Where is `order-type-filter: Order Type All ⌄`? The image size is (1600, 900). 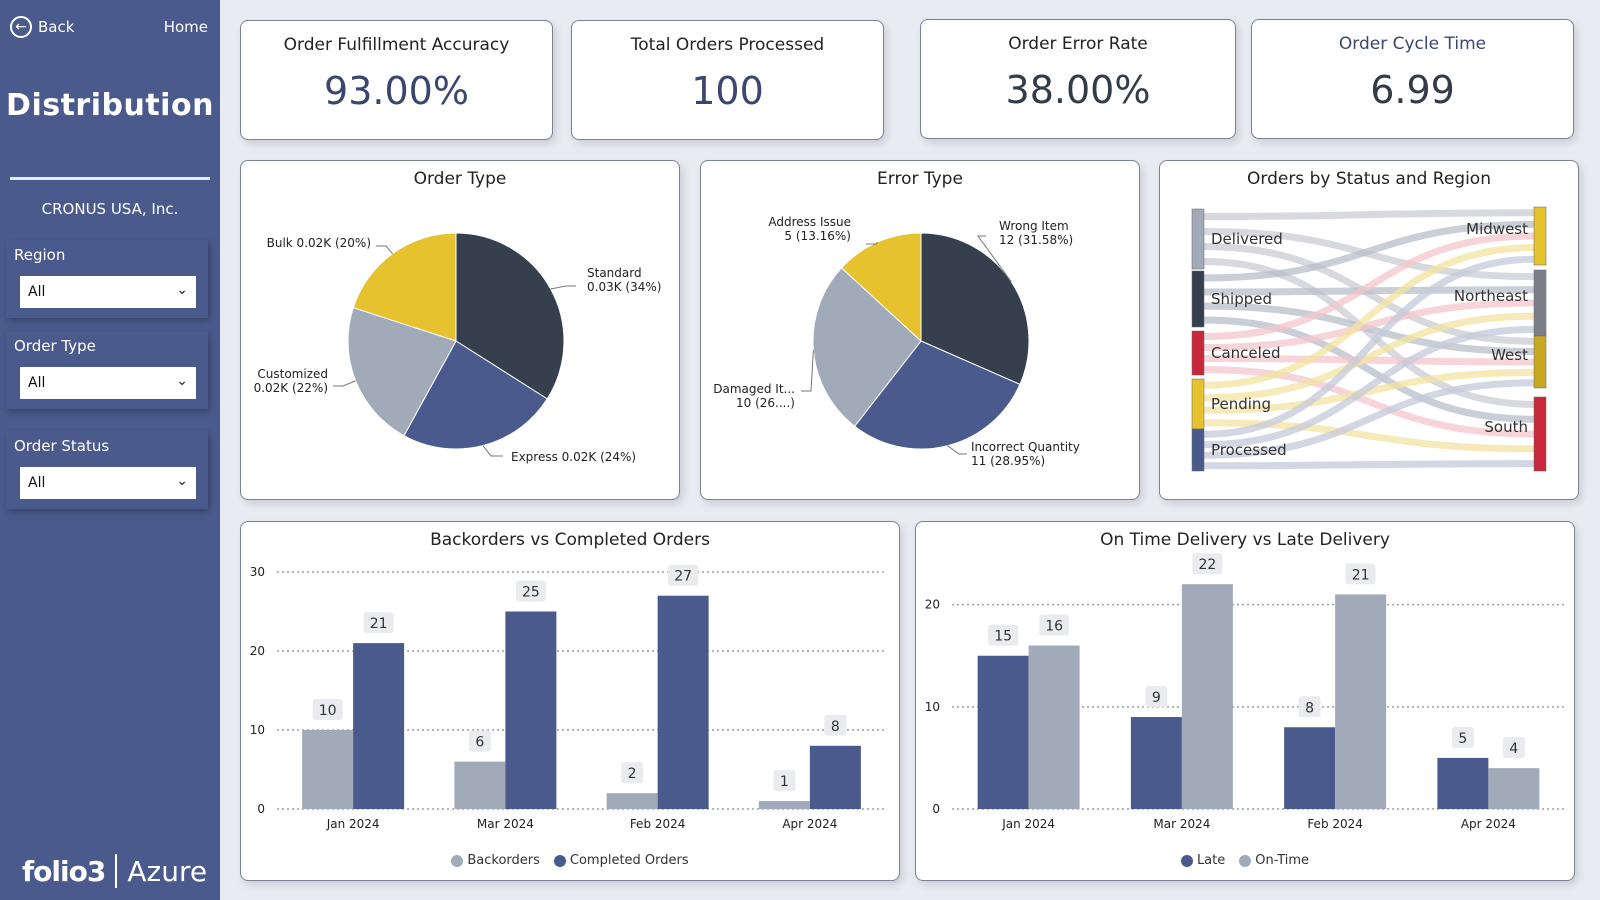
order-type-filter: Order Type All ⌄ is located at coordinates (107, 370).